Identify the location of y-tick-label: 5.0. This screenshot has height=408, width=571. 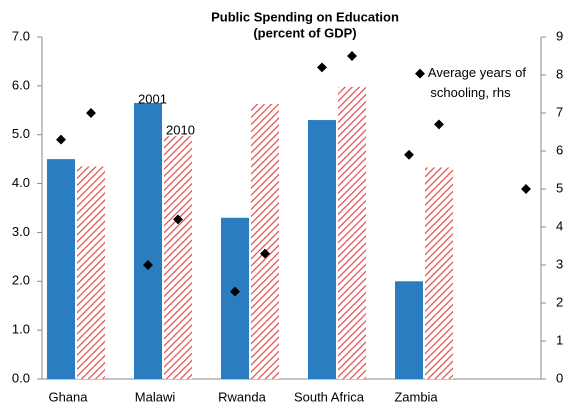
(21, 133).